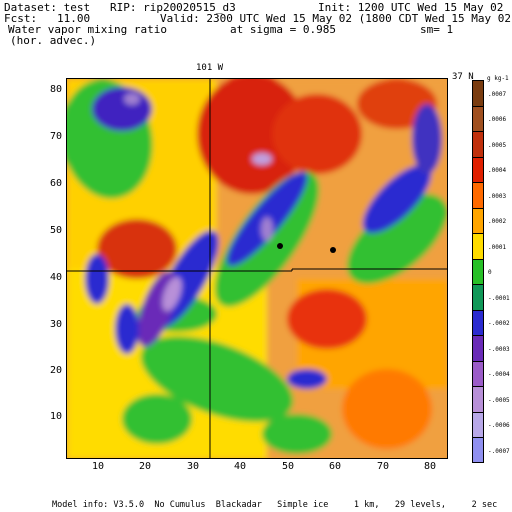 Image resolution: width=512 pixels, height=512 pixels. What do you see at coordinates (498, 78) in the screenshot?
I see `units-label: g kg-1` at bounding box center [498, 78].